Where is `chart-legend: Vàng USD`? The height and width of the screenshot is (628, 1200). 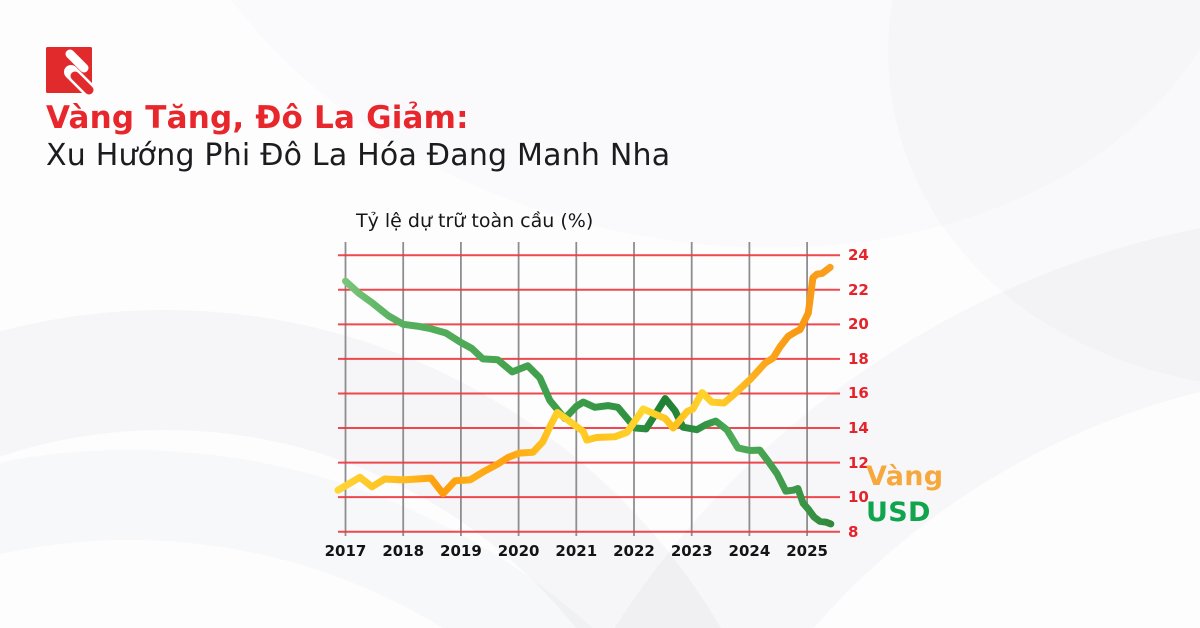
chart-legend: Vàng USD is located at coordinates (904, 495).